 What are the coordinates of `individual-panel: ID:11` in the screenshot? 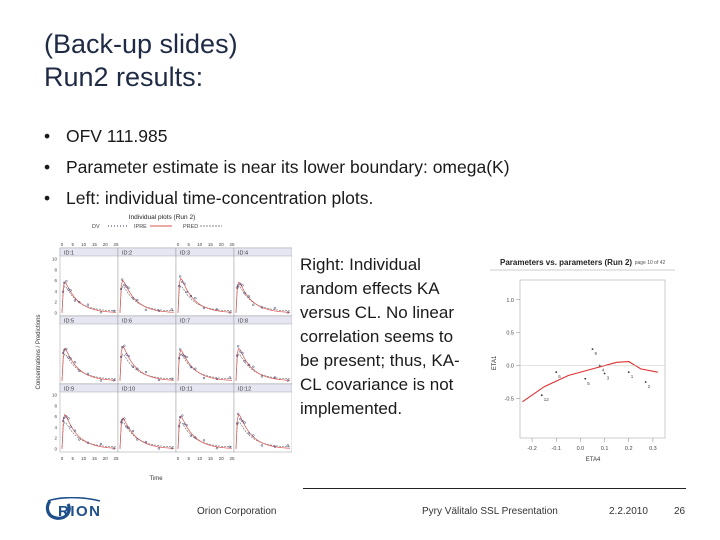 It's located at (205, 418).